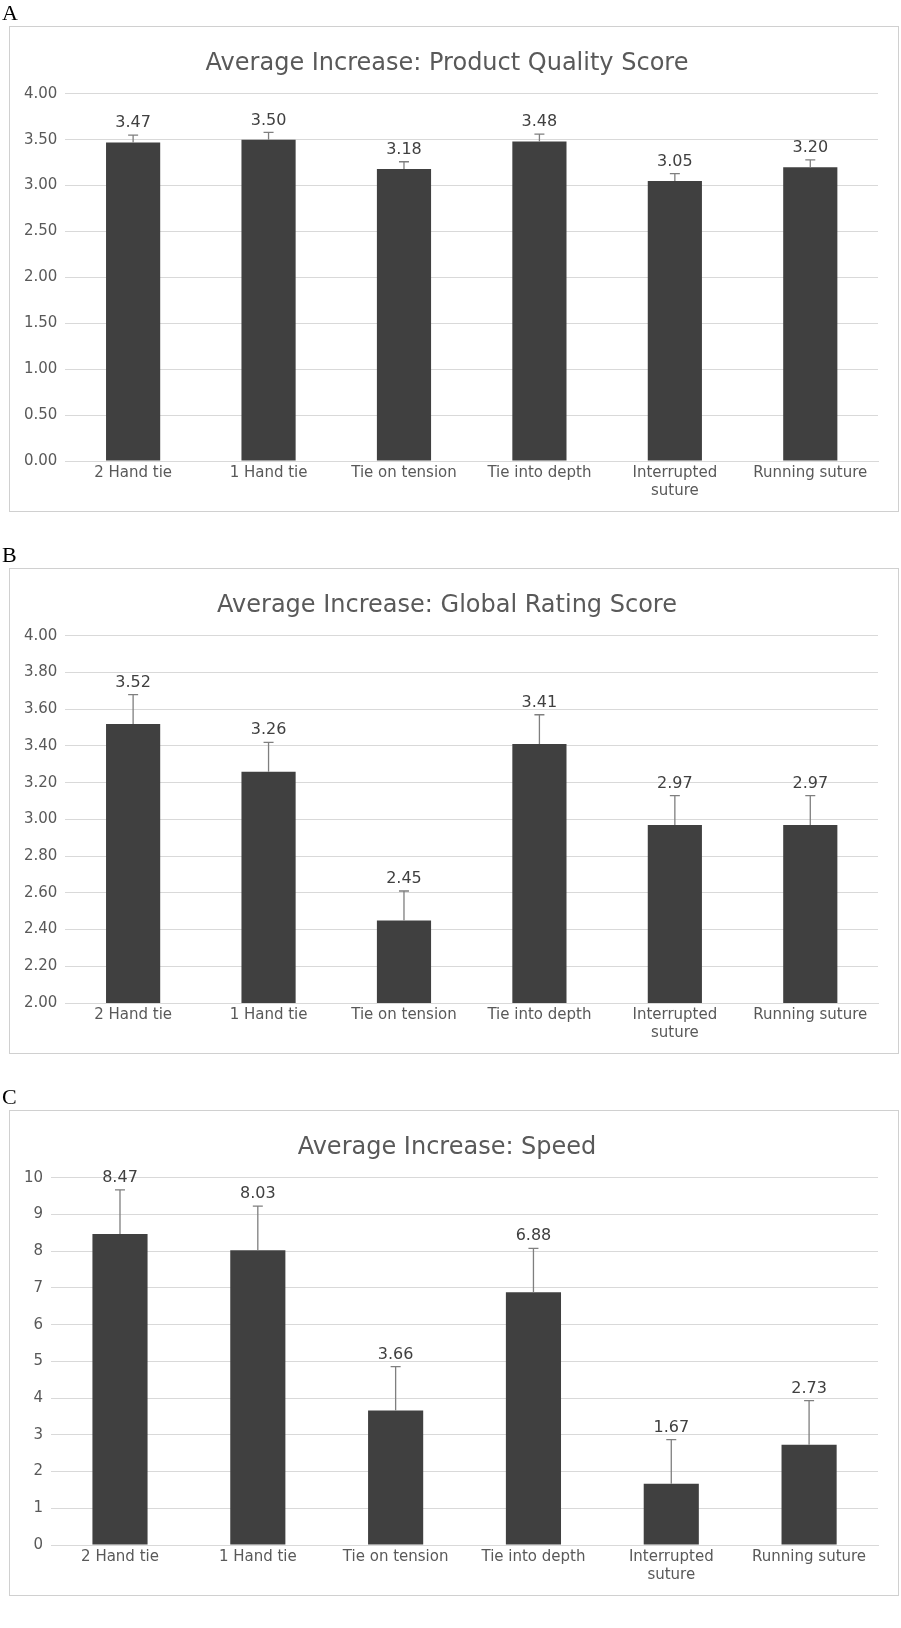 The image size is (901, 1628). I want to click on y-tick-label: 7, so click(38, 1286).